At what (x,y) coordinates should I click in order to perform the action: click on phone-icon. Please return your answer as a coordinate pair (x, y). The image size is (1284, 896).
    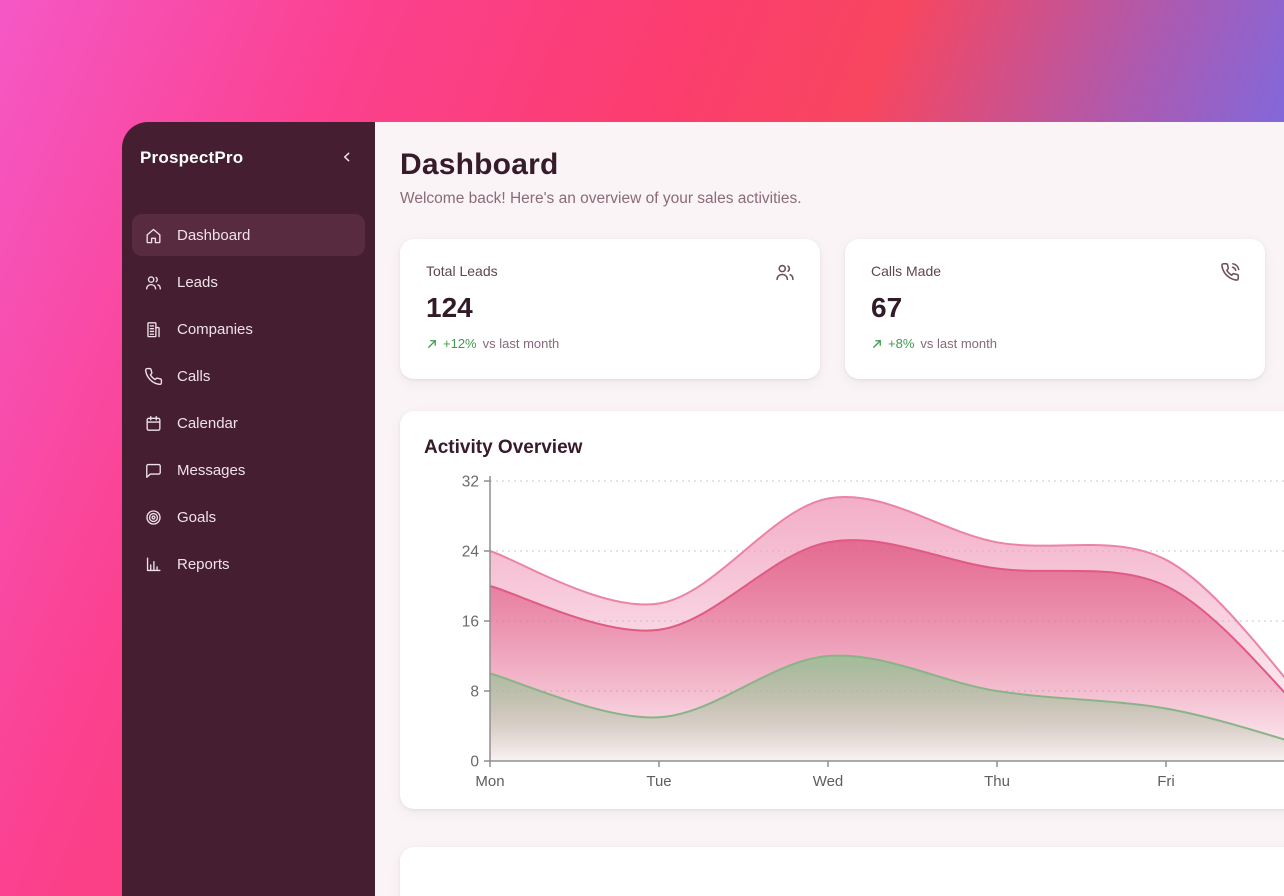
    Looking at the image, I should click on (153, 376).